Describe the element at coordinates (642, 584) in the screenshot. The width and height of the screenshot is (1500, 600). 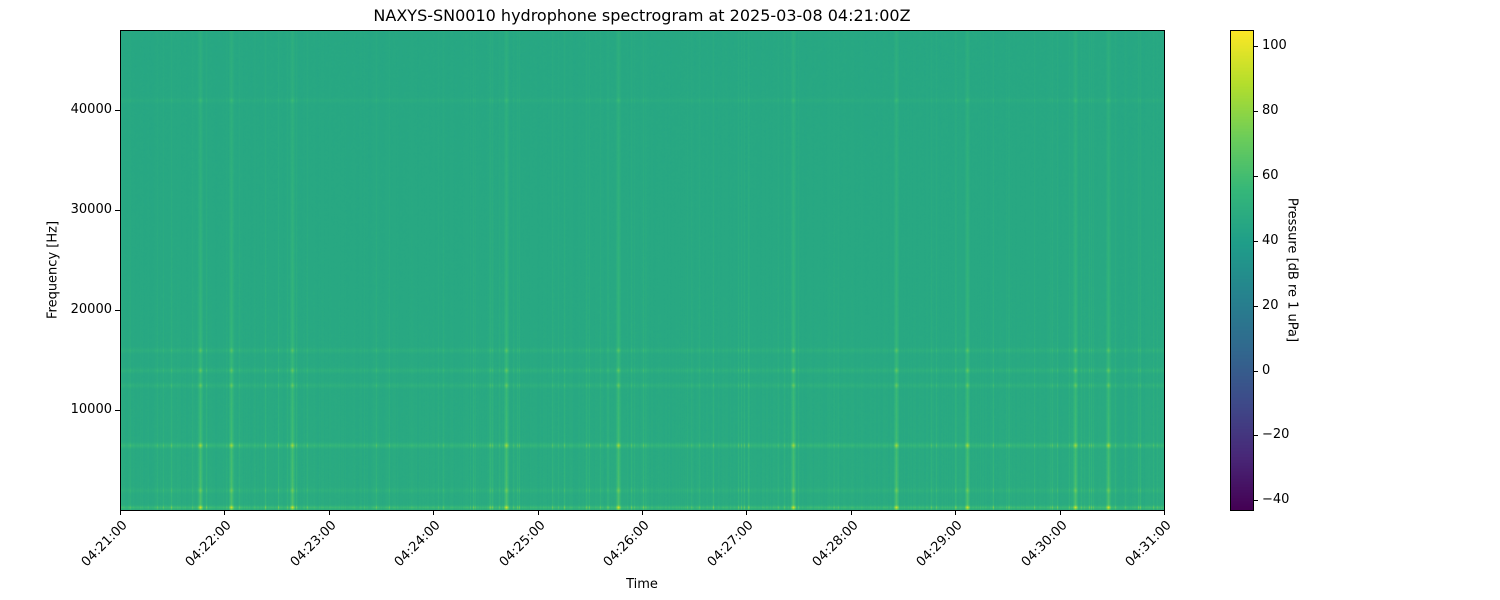
I see `x-axis-label: Time` at that location.